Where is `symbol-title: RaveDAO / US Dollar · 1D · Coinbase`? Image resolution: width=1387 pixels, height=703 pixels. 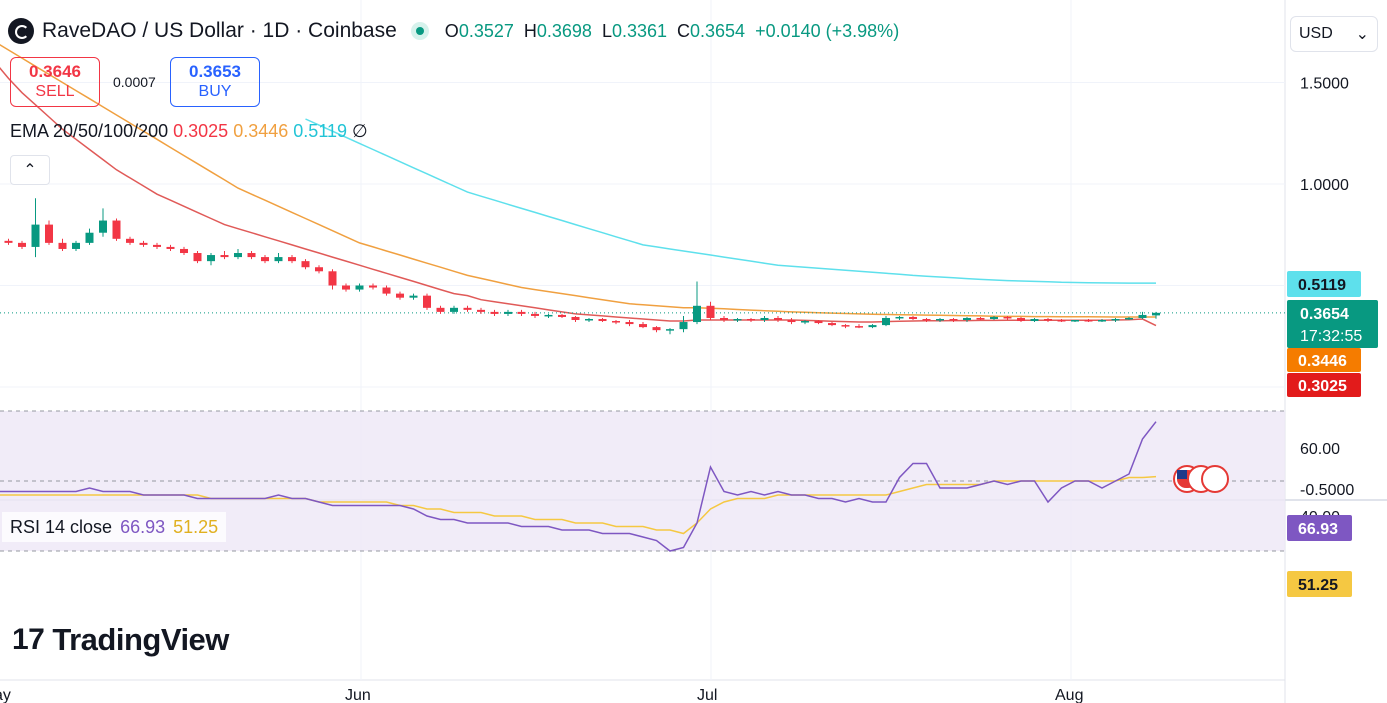 symbol-title: RaveDAO / US Dollar · 1D · Coinbase is located at coordinates (219, 30).